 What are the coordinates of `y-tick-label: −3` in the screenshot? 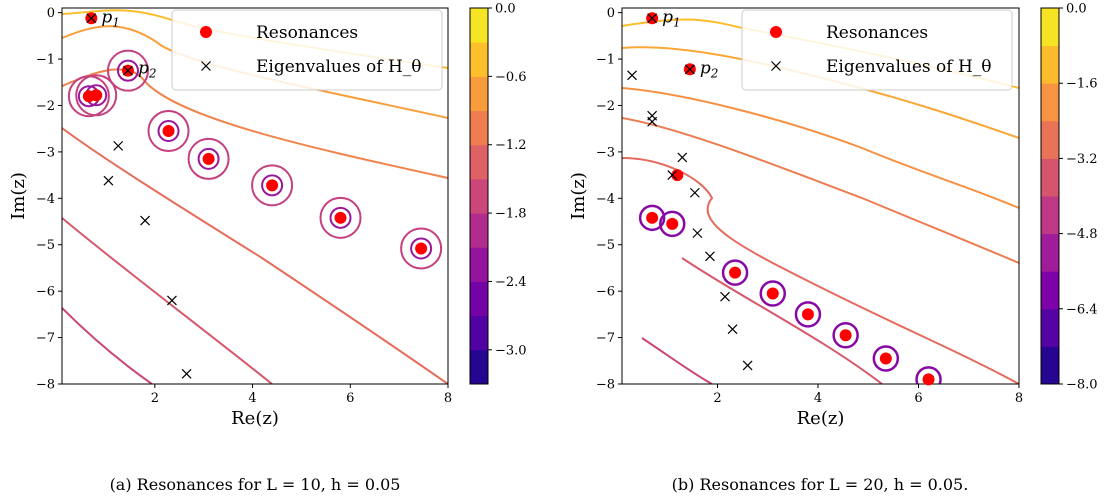 It's located at (605, 152).